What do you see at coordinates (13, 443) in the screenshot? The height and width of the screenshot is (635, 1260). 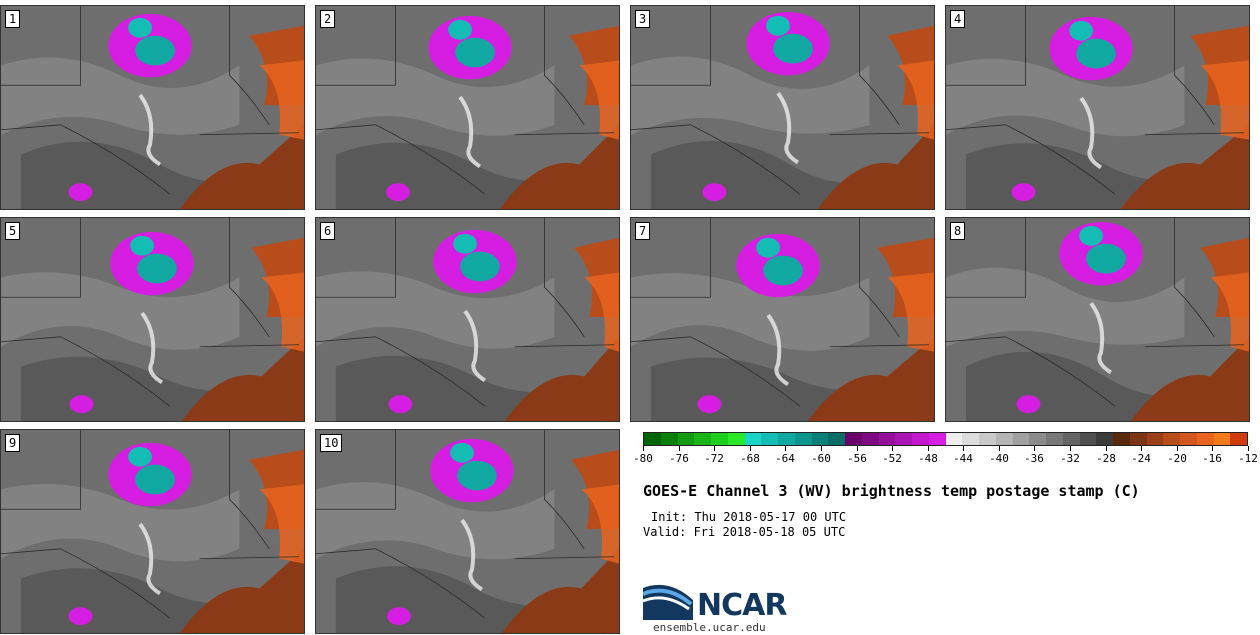 I see `panel-label: 9` at bounding box center [13, 443].